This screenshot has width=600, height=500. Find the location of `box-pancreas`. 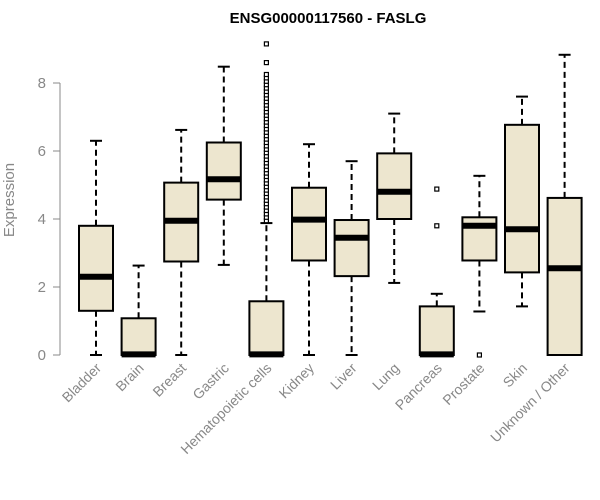

box-pancreas is located at coordinates (436, 272).